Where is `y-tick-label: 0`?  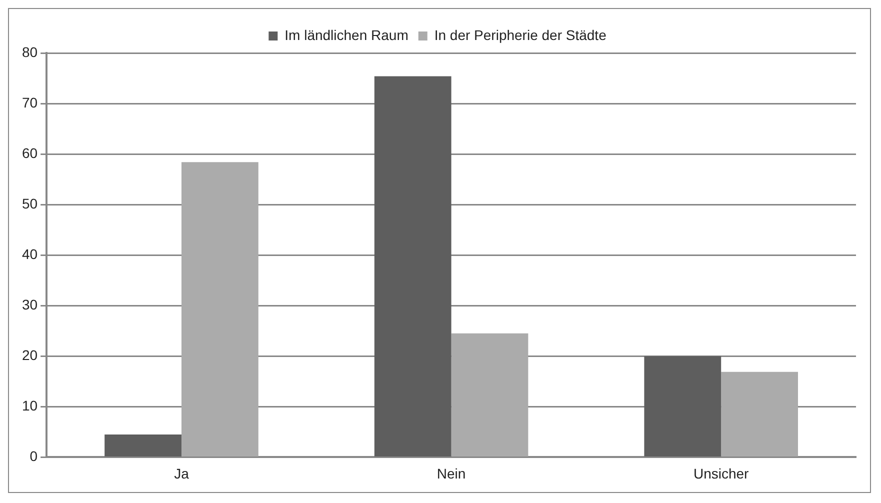 y-tick-label: 0 is located at coordinates (34, 456).